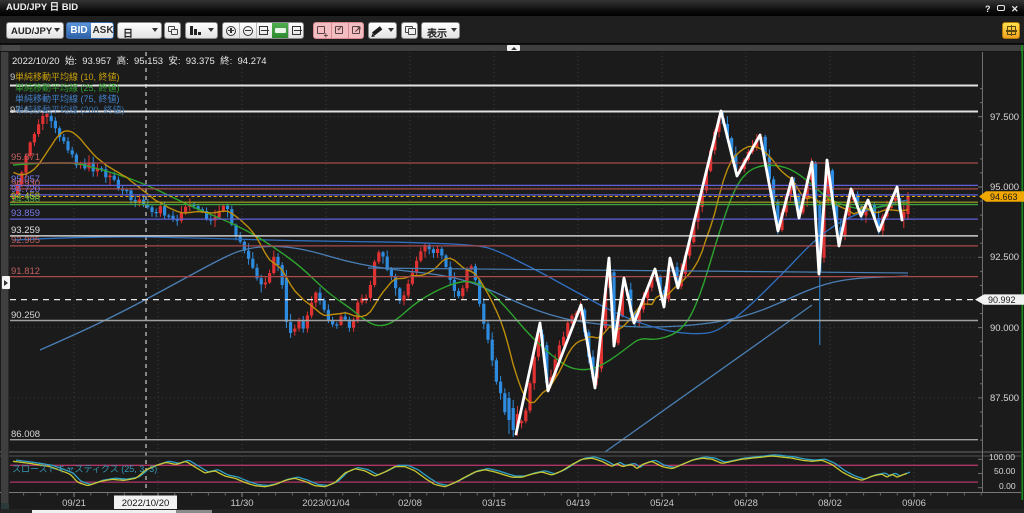 Image resolution: width=1024 pixels, height=513 pixels. Describe the element at coordinates (12, 77) in the screenshot. I see `svg-text: 9` at that location.